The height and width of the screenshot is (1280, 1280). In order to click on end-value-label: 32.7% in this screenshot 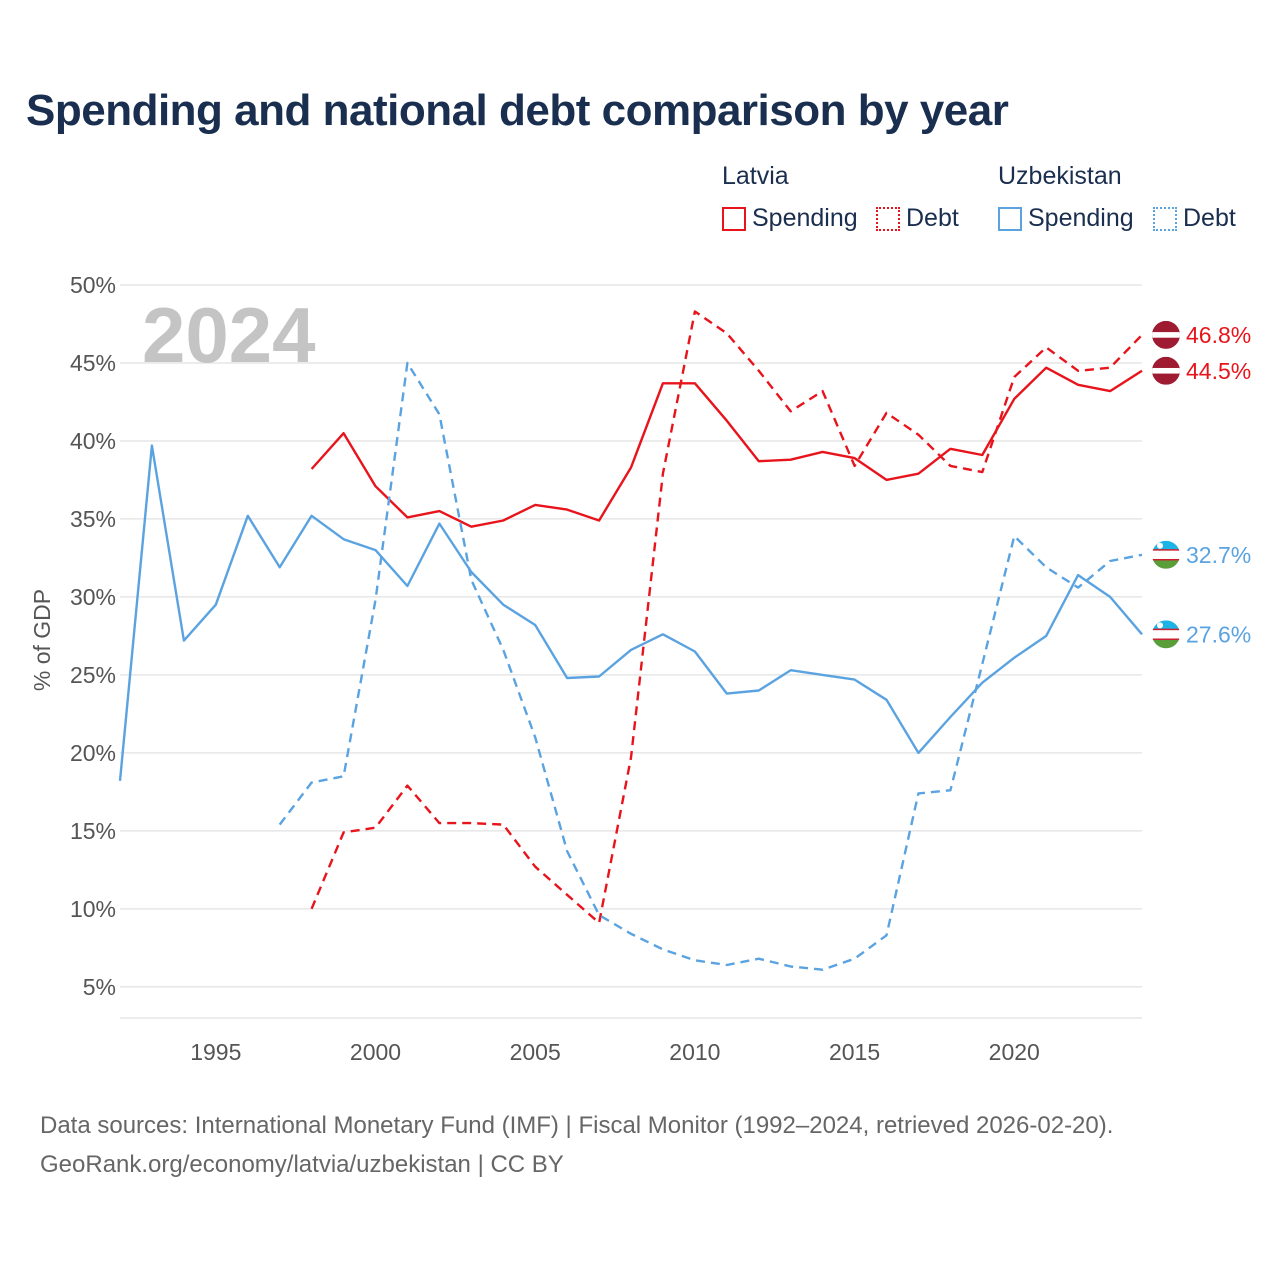, I will do `click(1218, 555)`.